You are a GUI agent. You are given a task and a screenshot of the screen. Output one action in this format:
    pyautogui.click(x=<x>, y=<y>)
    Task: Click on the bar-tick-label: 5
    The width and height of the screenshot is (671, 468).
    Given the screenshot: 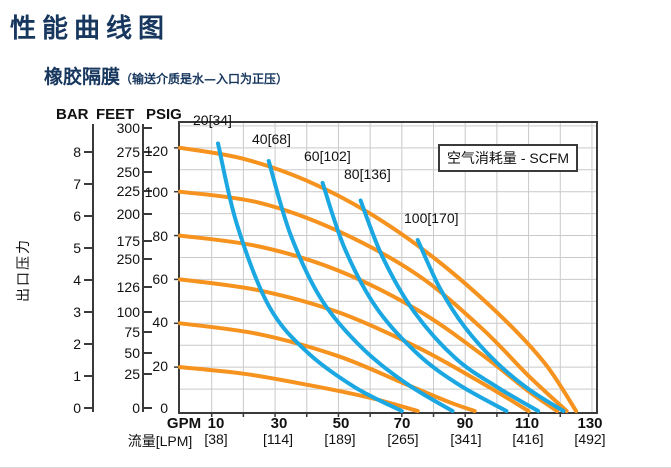 What is the action you would take?
    pyautogui.click(x=77, y=248)
    